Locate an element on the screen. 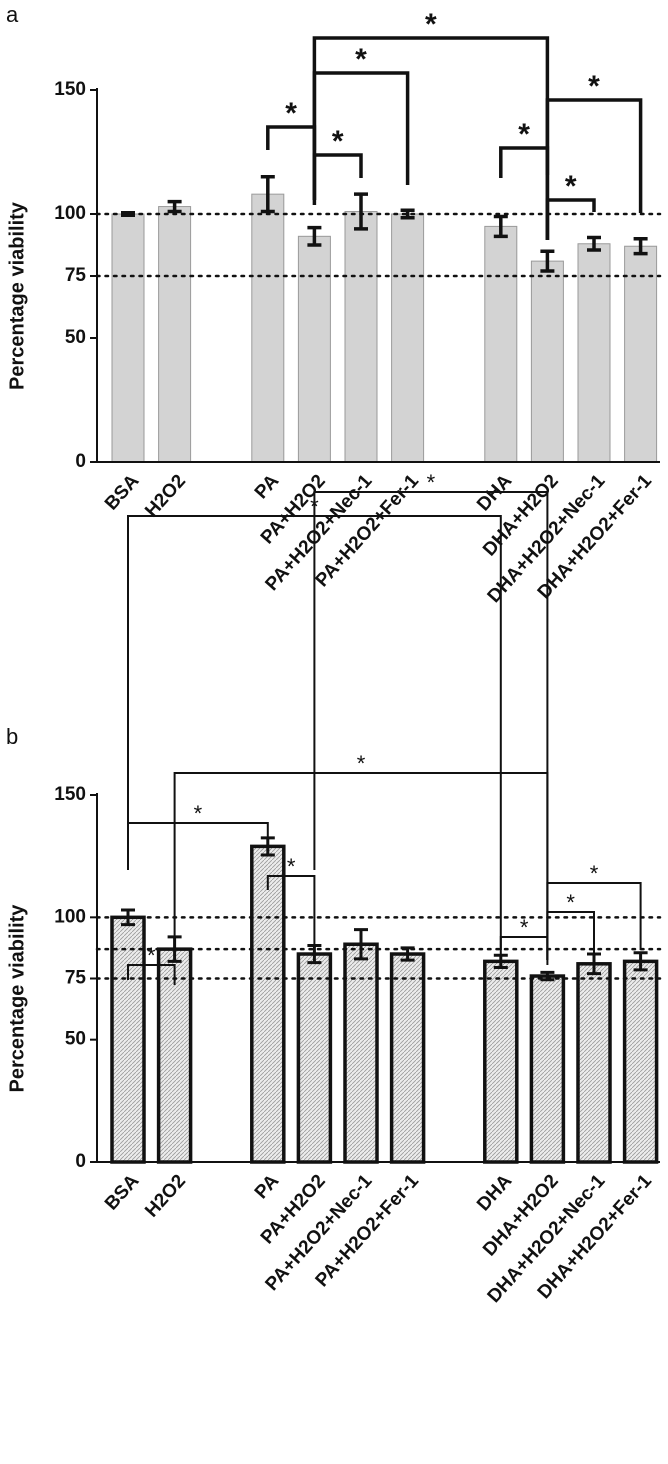  panel-label: b is located at coordinates (12, 736).